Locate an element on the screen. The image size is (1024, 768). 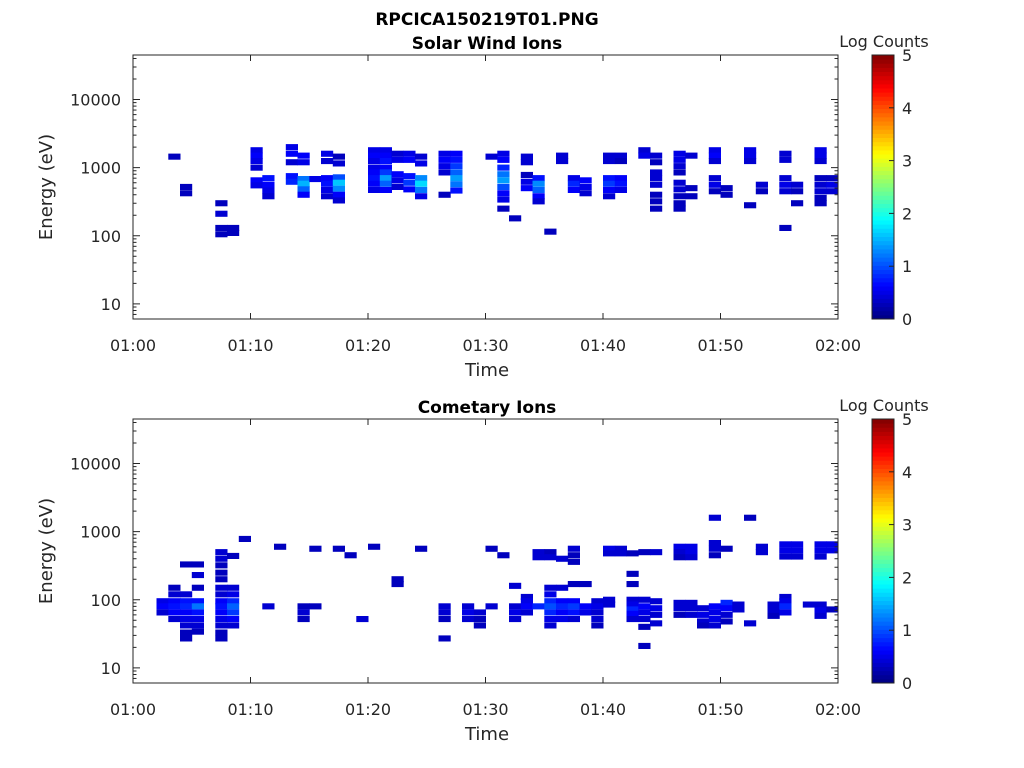
colorbar-tick-label: 3 is located at coordinates (907, 525).